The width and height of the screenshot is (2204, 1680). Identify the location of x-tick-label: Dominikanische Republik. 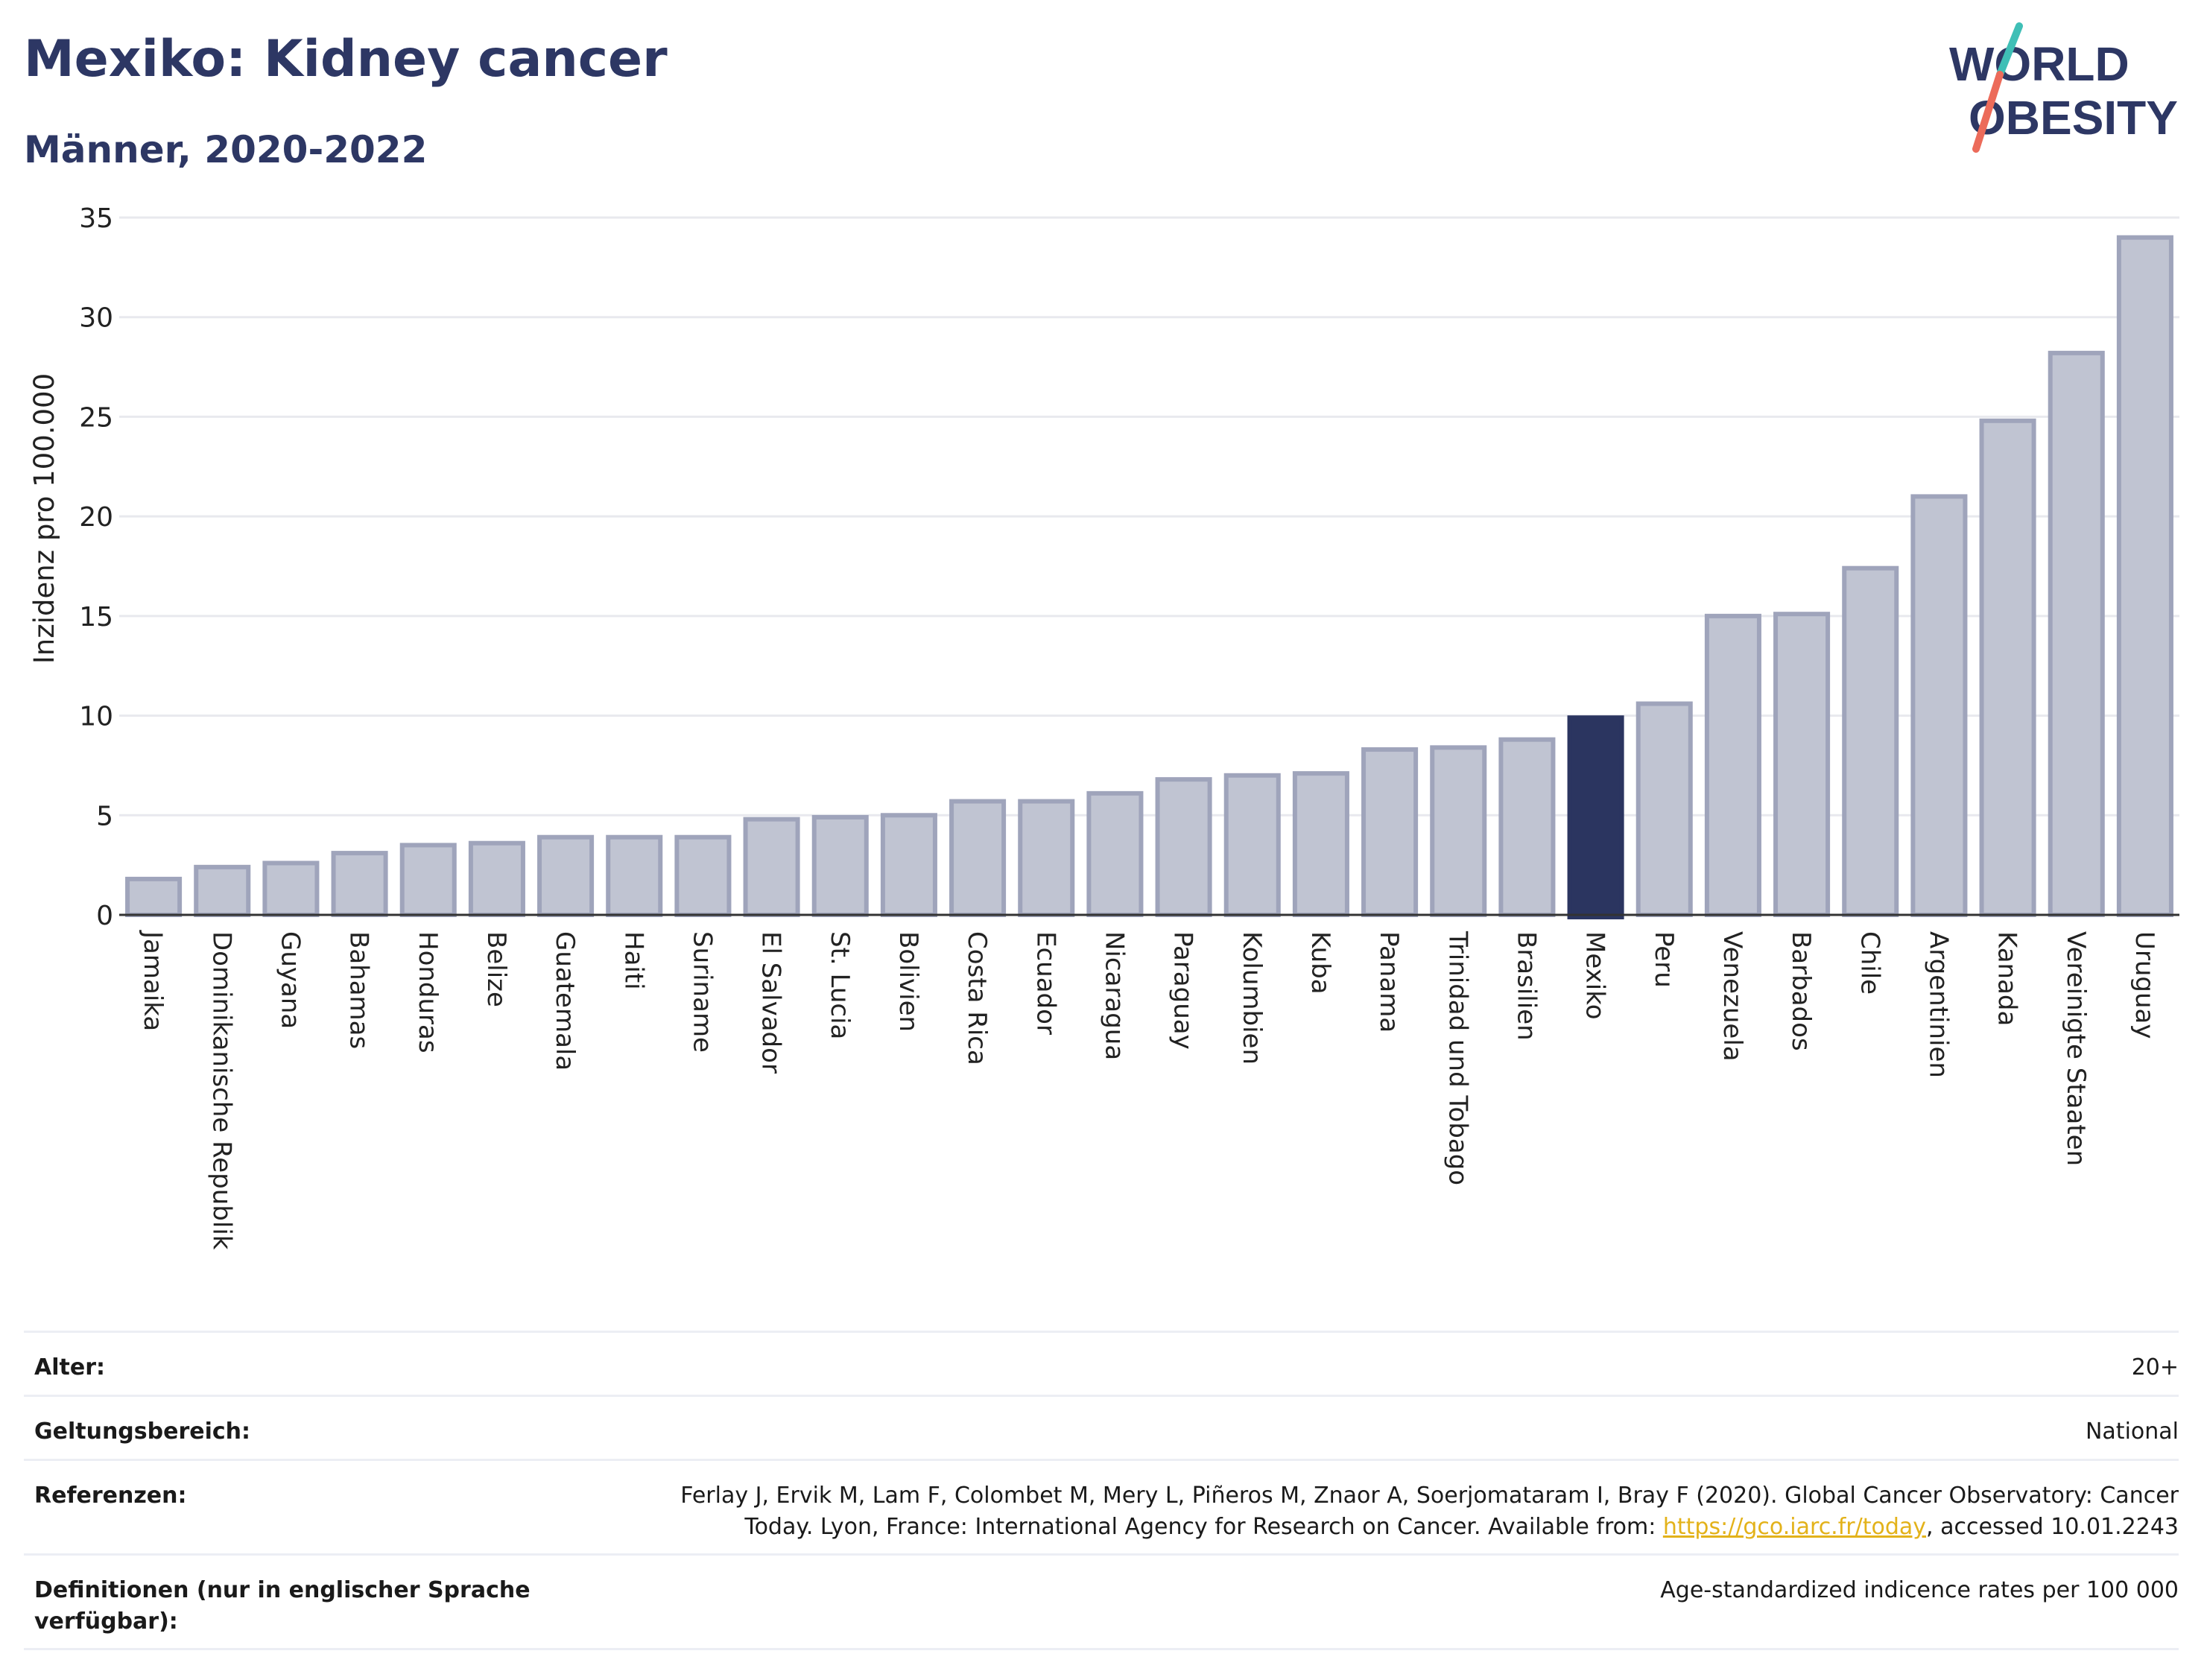
(221, 1090).